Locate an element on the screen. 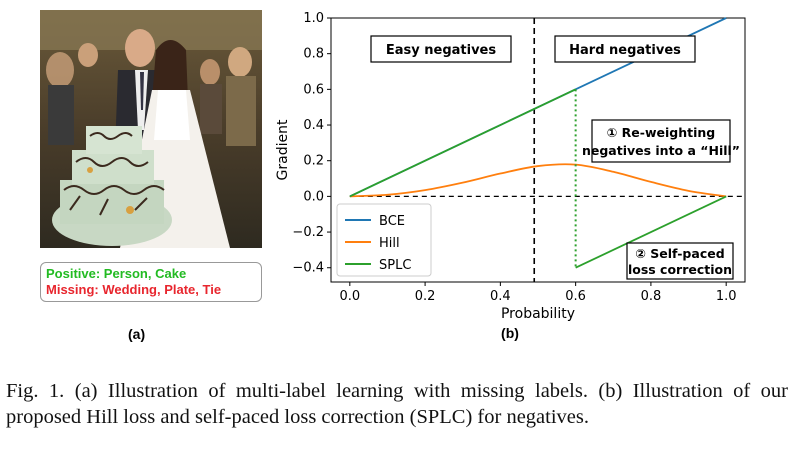 This screenshot has height=462, width=795. selfpaced-box is located at coordinates (680, 261).